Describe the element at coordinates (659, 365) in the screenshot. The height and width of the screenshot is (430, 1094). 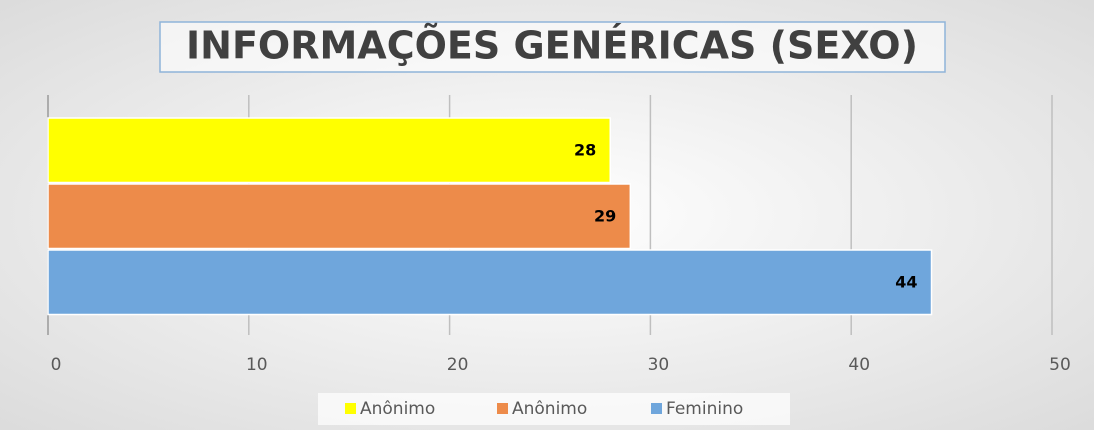
I see `x-tick-label: 30` at that location.